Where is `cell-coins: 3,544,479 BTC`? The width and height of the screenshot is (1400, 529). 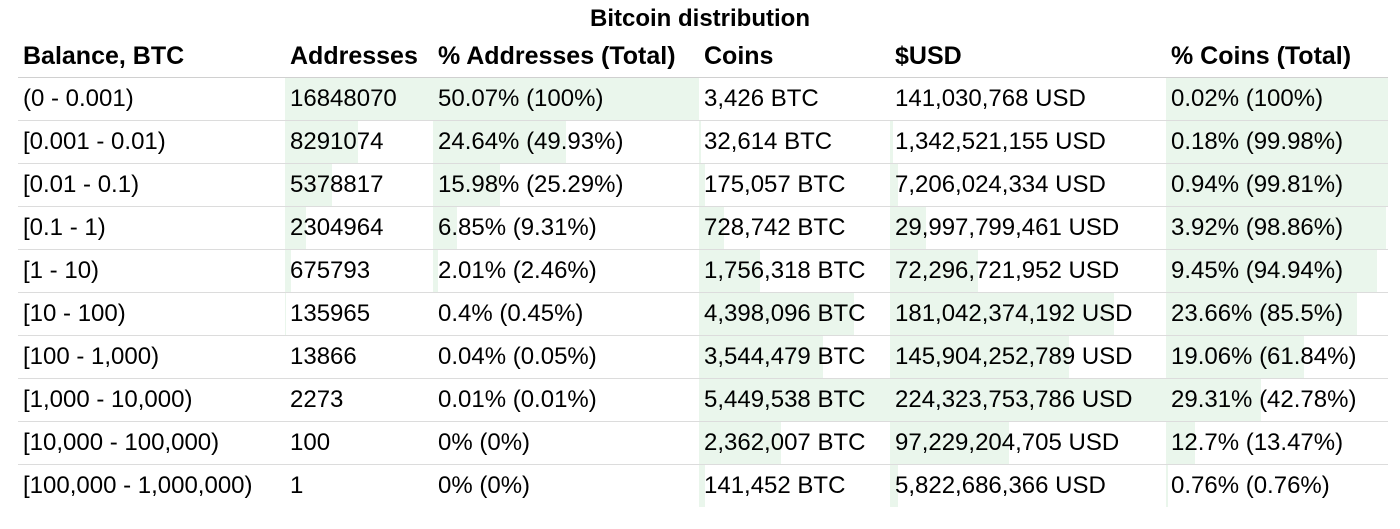 cell-coins: 3,544,479 BTC is located at coordinates (794, 357).